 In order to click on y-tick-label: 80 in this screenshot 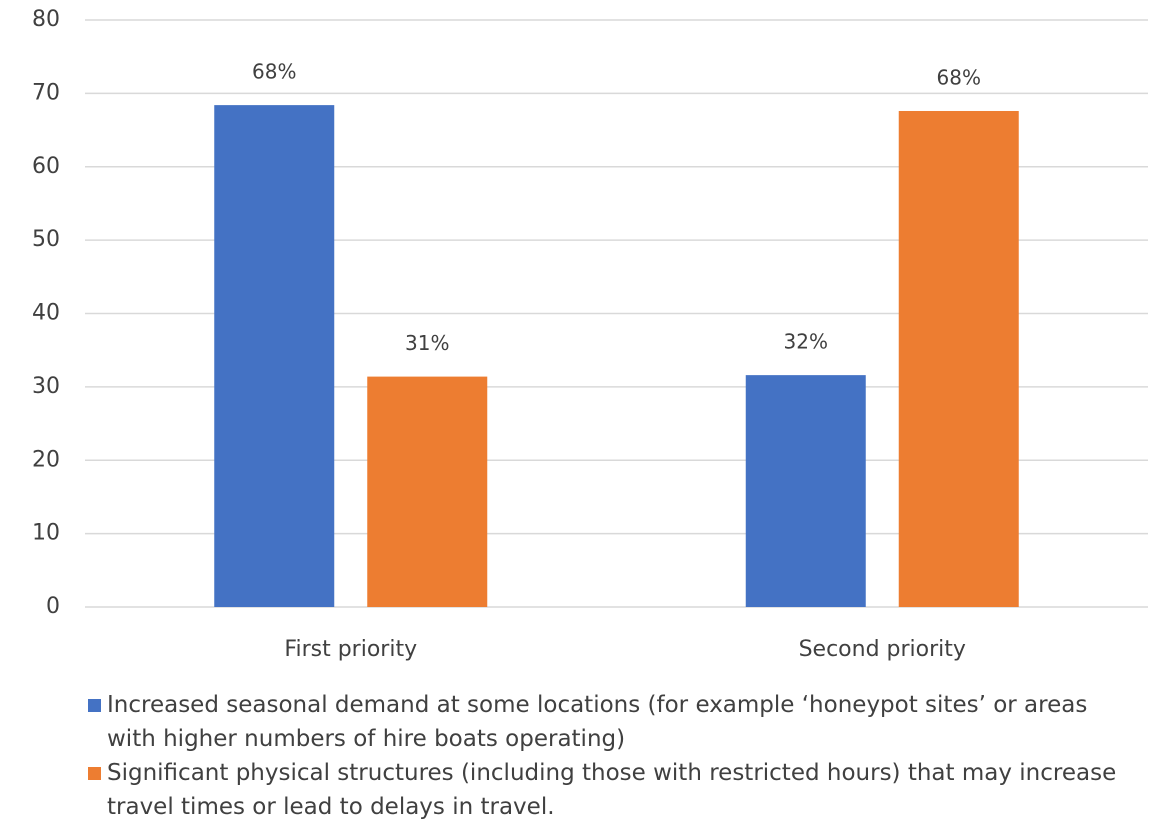, I will do `click(46, 19)`.